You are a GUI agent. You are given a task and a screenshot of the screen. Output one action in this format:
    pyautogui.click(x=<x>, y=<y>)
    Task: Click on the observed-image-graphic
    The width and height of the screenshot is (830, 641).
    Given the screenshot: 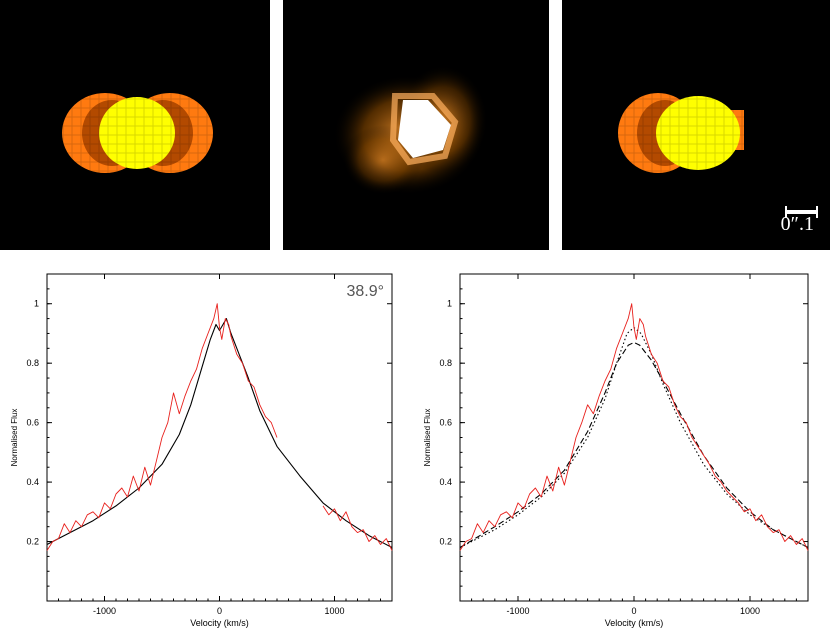 What is the action you would take?
    pyautogui.click(x=410, y=130)
    